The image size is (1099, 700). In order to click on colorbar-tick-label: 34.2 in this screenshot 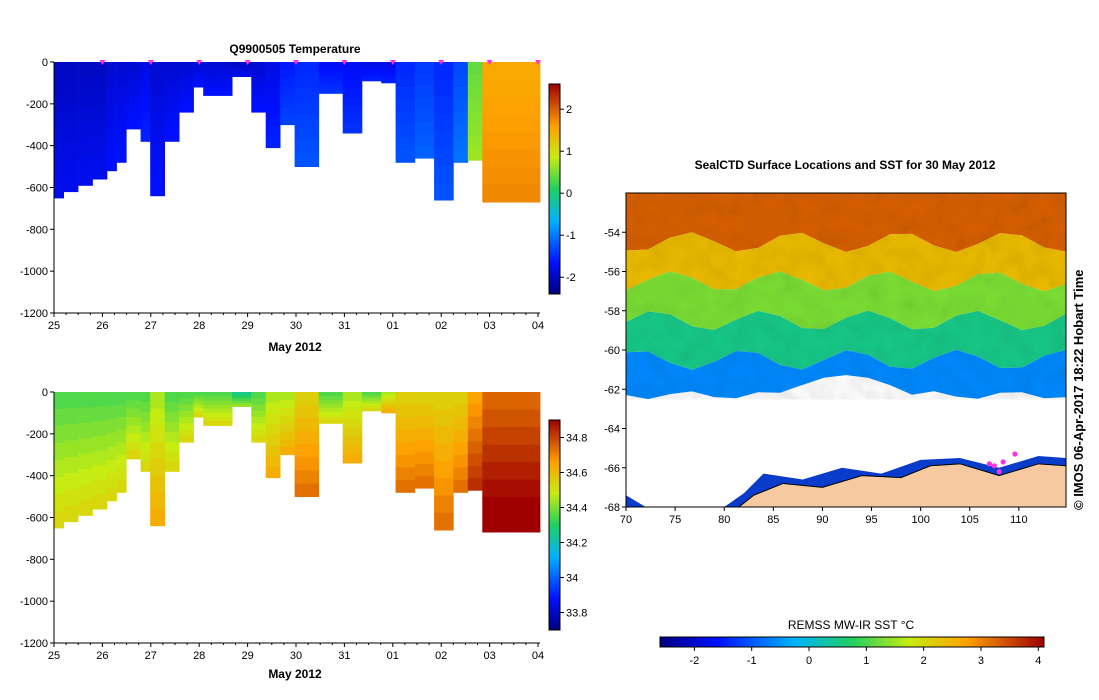, I will do `click(576, 544)`.